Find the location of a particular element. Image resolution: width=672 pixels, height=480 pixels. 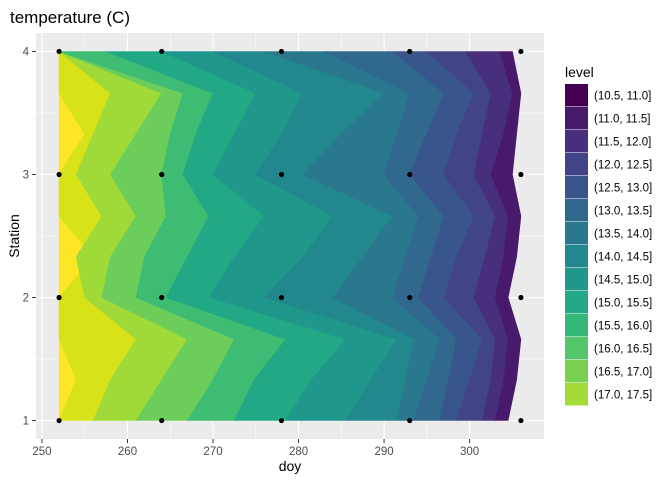

legend-label: (16.5, 17.0] is located at coordinates (623, 373).